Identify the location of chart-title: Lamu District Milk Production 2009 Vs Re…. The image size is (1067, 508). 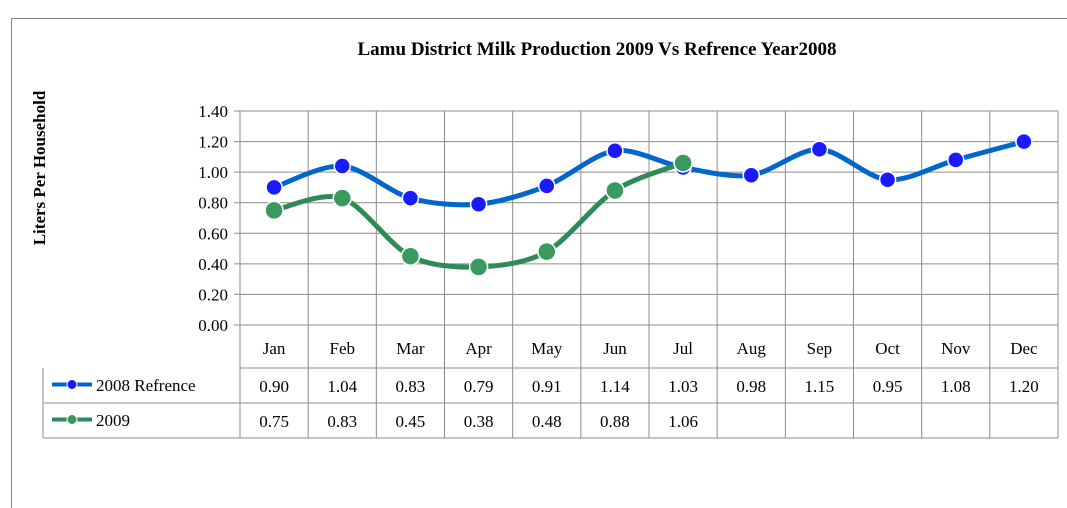
(597, 49).